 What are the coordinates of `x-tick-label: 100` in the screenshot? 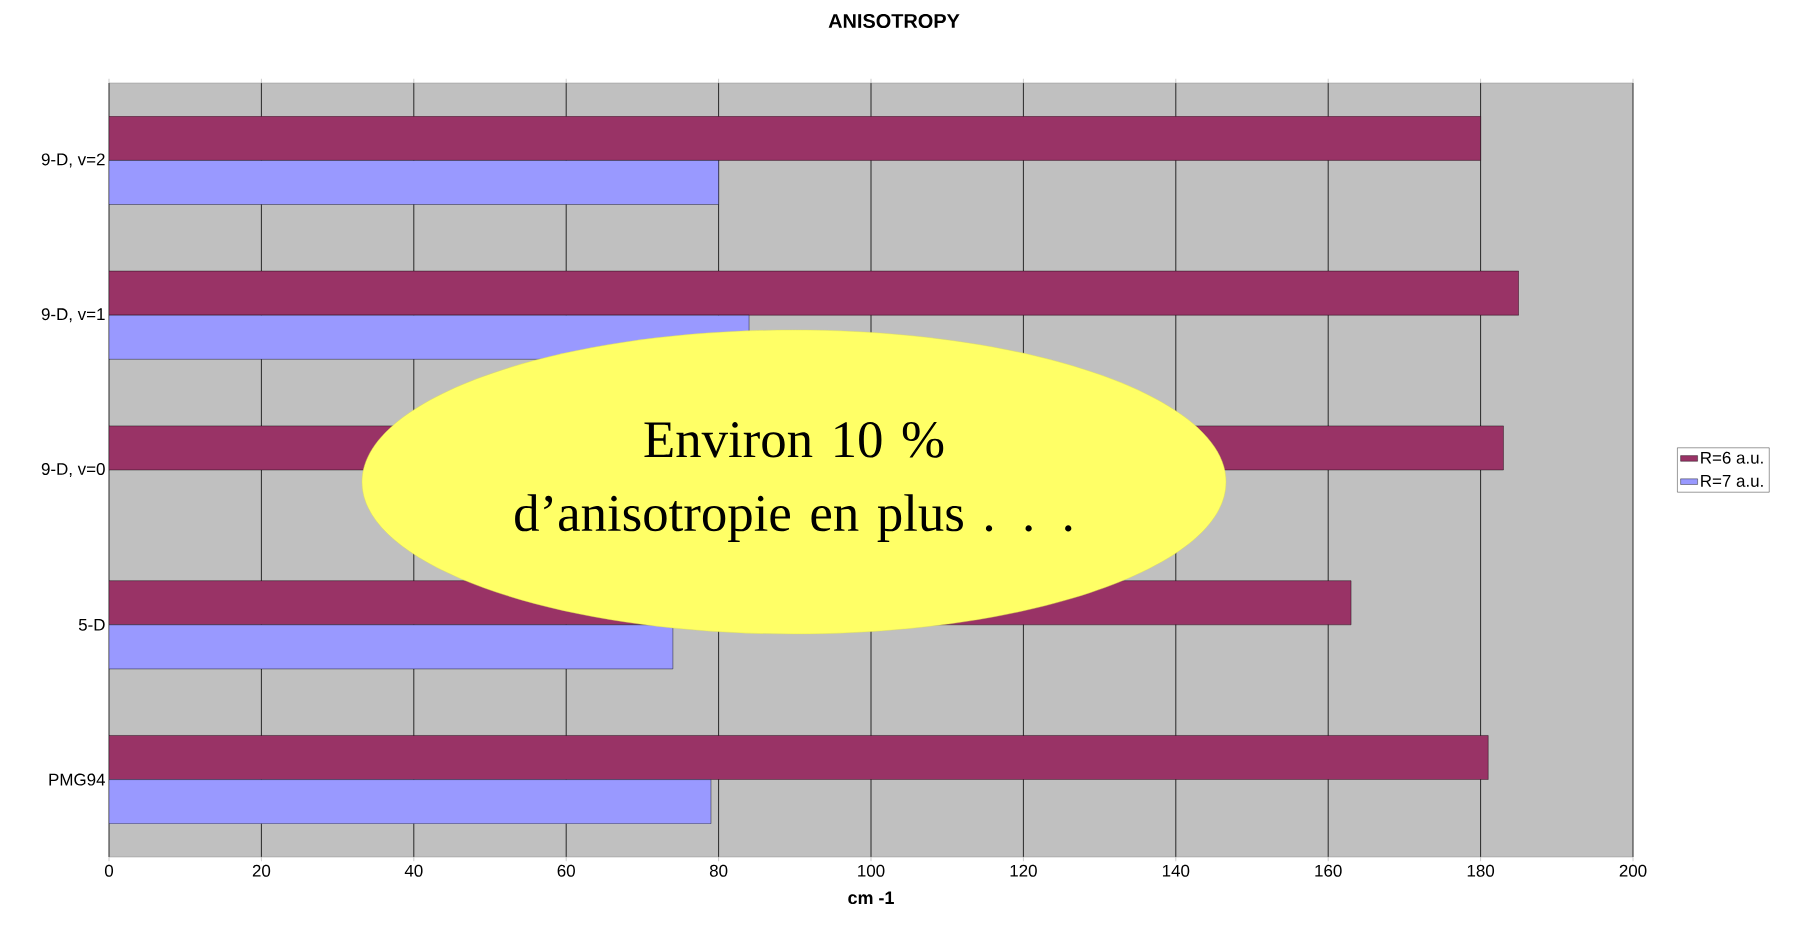 It's located at (871, 870).